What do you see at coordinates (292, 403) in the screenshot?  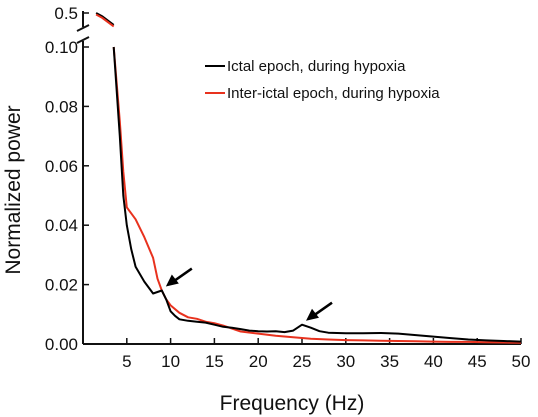 I see `x-axis-title: Frequency (Hz)` at bounding box center [292, 403].